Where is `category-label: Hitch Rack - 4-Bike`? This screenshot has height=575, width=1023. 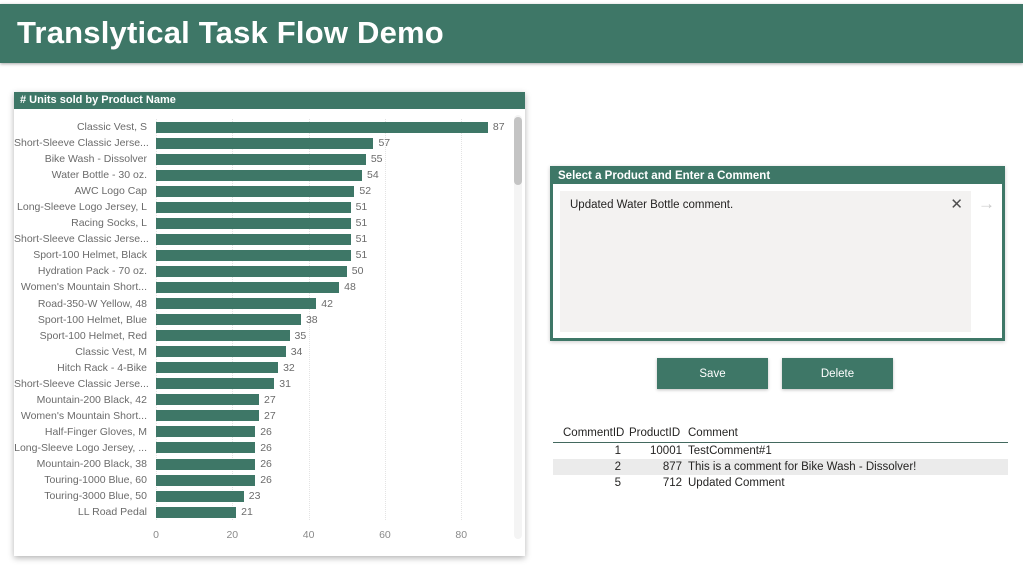 category-label: Hitch Rack - 4-Bike is located at coordinates (102, 367).